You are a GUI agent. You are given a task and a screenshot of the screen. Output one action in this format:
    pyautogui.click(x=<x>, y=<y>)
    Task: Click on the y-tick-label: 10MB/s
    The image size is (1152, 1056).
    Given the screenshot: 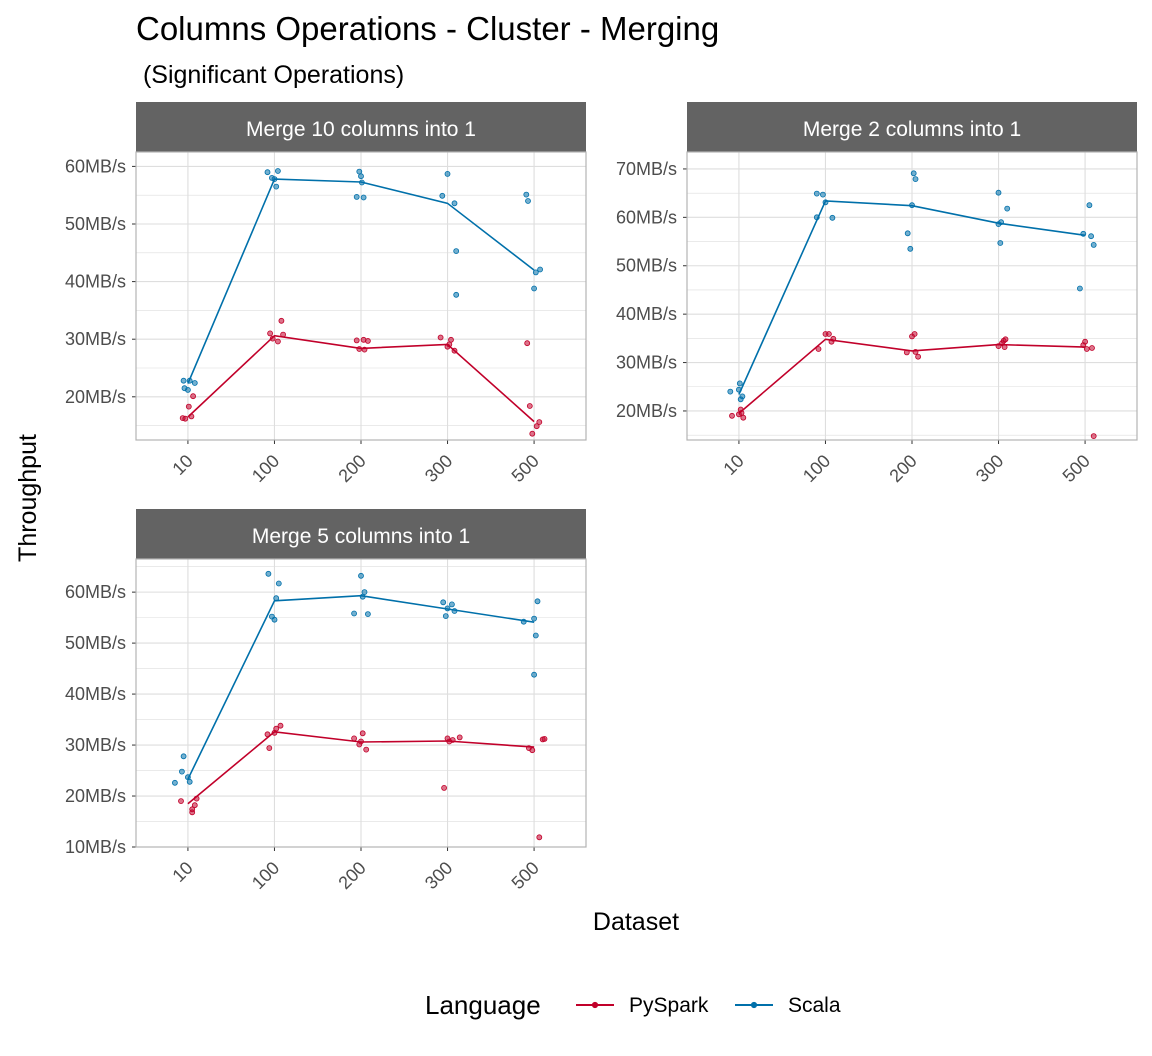 What is the action you would take?
    pyautogui.click(x=95, y=847)
    